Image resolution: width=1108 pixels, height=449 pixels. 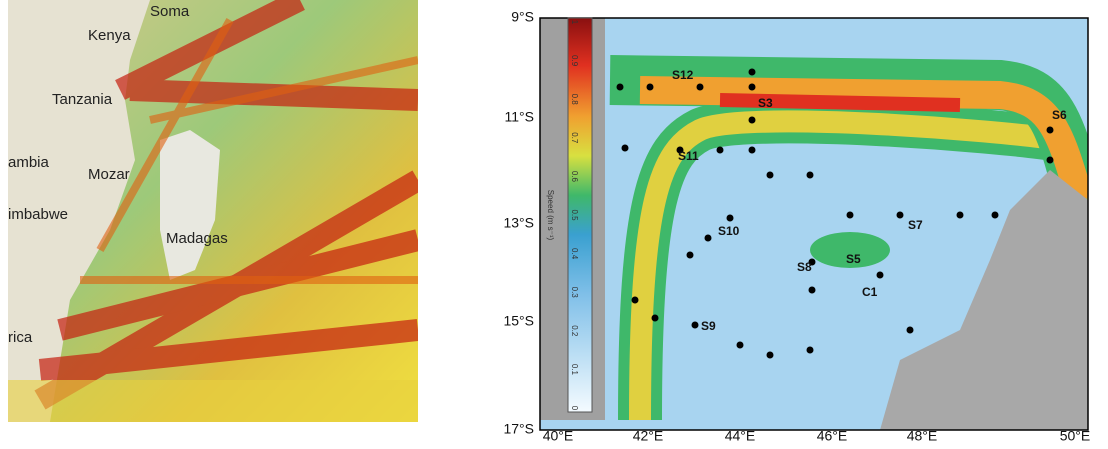 What do you see at coordinates (197, 238) in the screenshot?
I see `map-label: Madagas` at bounding box center [197, 238].